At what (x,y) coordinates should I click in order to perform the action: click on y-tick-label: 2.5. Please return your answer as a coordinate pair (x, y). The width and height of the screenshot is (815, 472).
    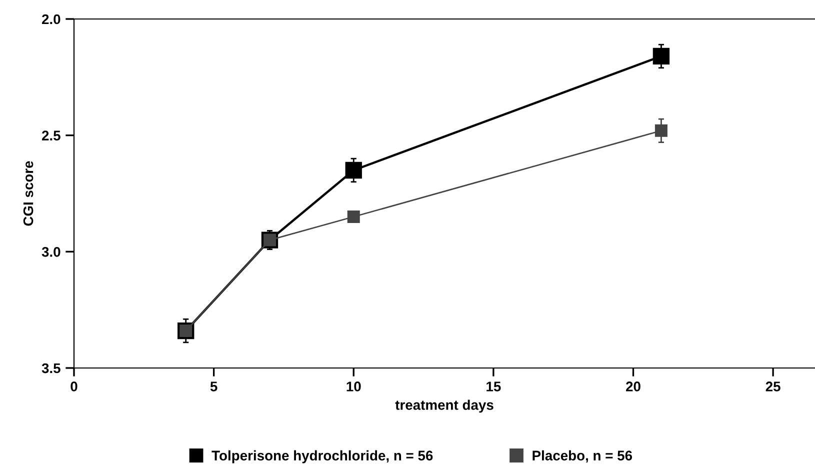
    Looking at the image, I should click on (51, 135).